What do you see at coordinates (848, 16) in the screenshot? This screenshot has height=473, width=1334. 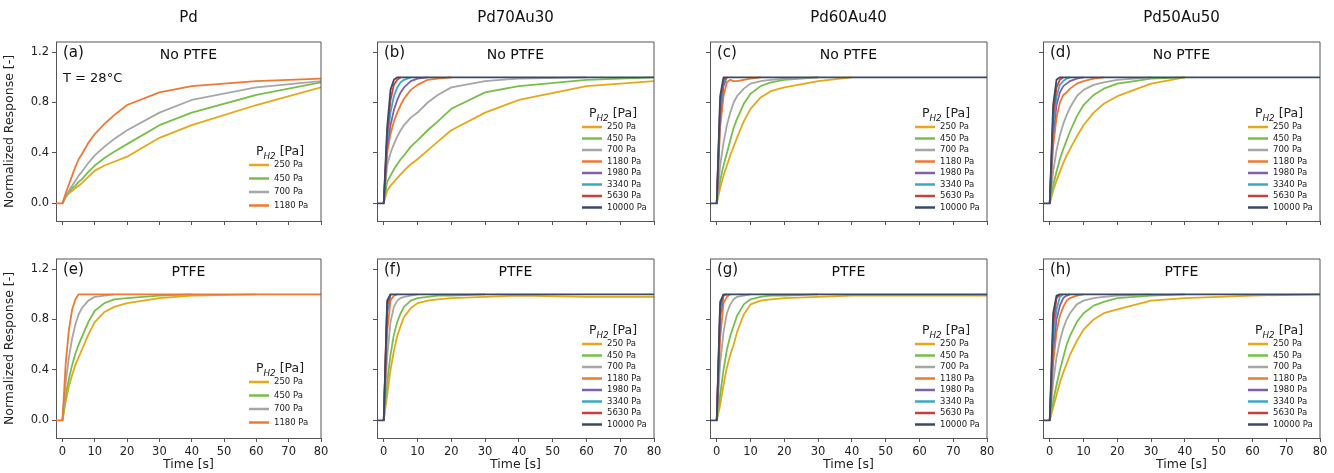 I see `chart-title: Pd60Au40` at bounding box center [848, 16].